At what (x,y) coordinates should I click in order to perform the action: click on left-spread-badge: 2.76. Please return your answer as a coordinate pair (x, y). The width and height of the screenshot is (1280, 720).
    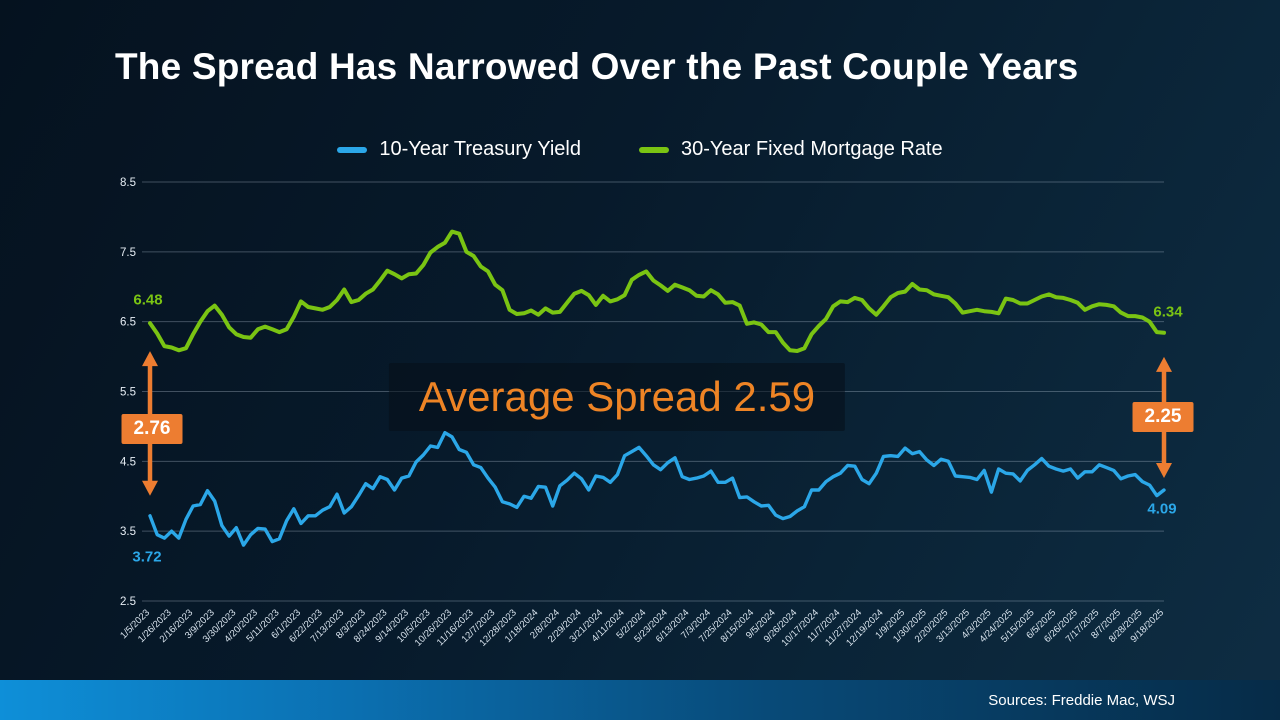
    Looking at the image, I should click on (152, 429).